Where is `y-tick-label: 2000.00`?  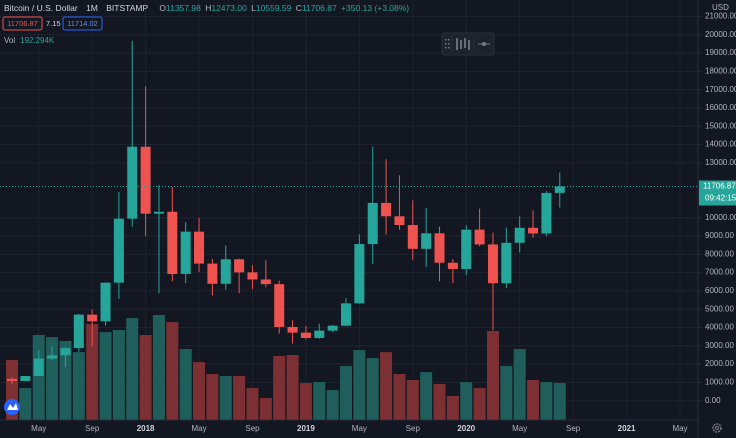 y-tick-label: 2000.00 is located at coordinates (719, 363).